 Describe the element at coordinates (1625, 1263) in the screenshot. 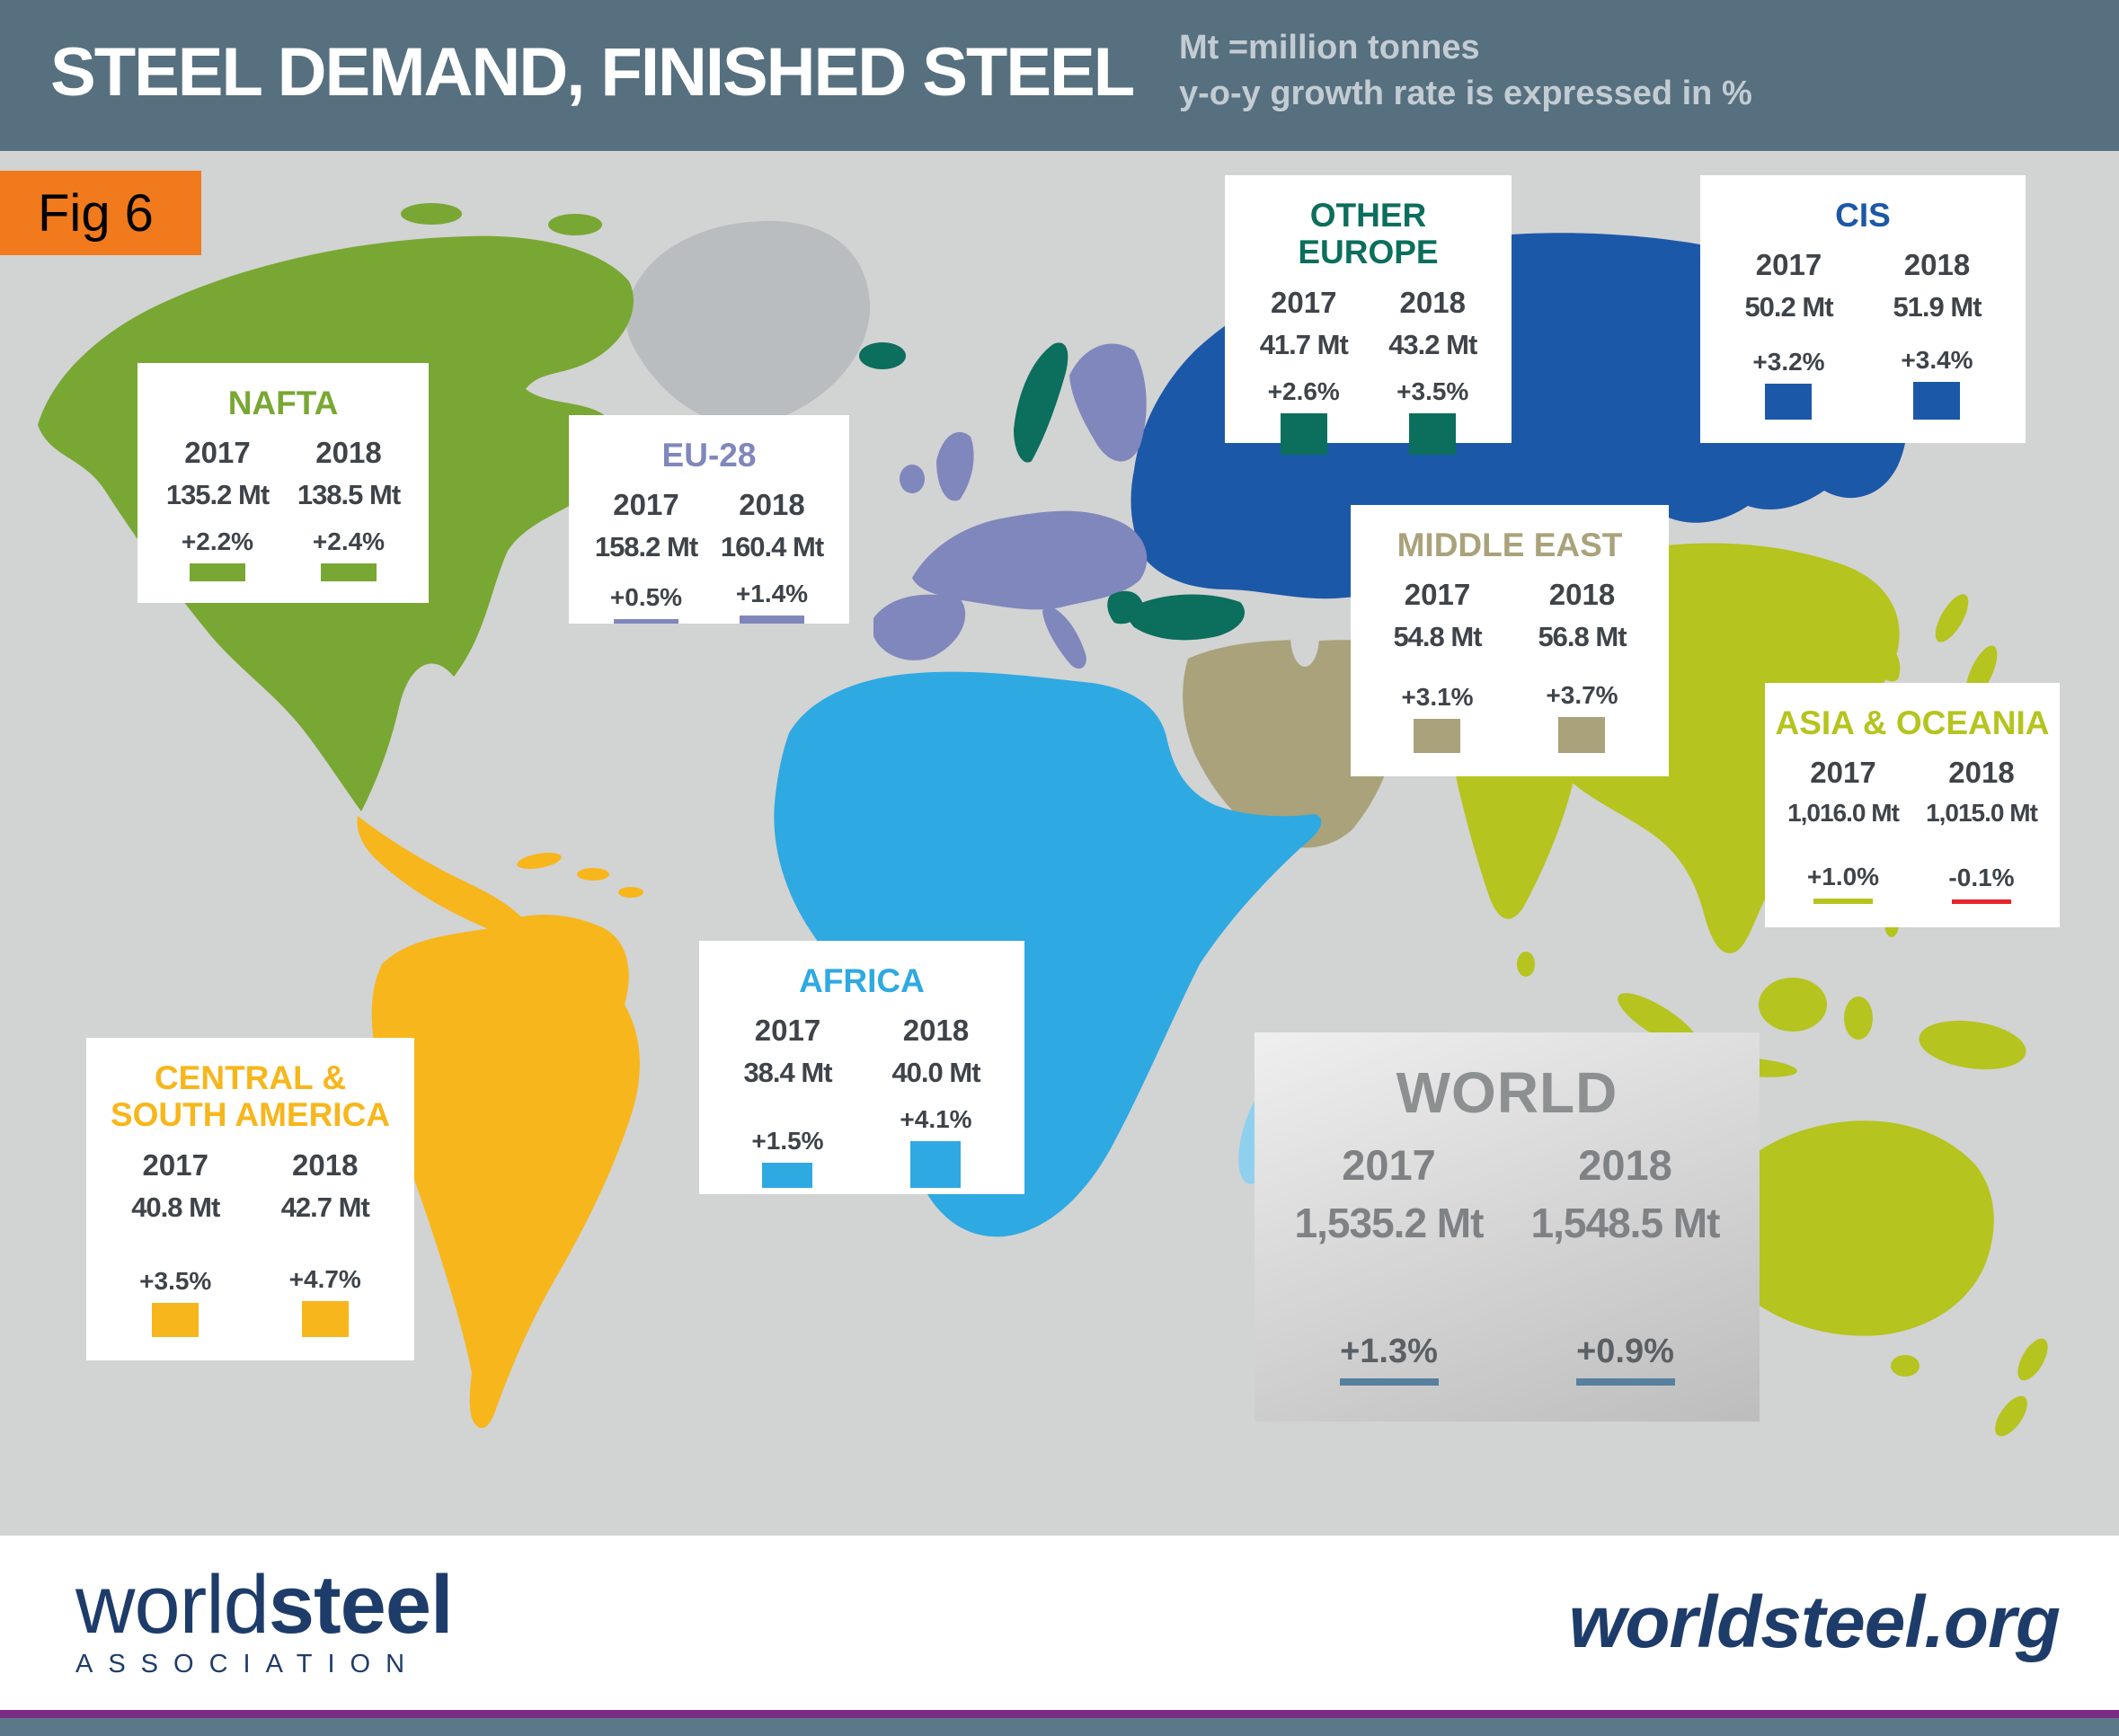

I see `column-2018: 2018 1,548.5 Mt +0.9%` at that location.